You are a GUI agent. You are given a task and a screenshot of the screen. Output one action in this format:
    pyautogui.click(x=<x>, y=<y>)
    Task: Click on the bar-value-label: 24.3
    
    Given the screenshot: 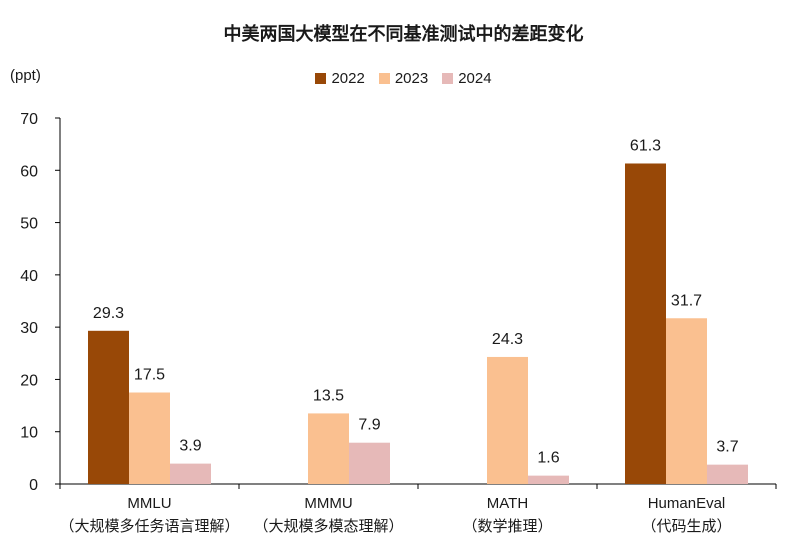 What is the action you would take?
    pyautogui.click(x=507, y=339)
    